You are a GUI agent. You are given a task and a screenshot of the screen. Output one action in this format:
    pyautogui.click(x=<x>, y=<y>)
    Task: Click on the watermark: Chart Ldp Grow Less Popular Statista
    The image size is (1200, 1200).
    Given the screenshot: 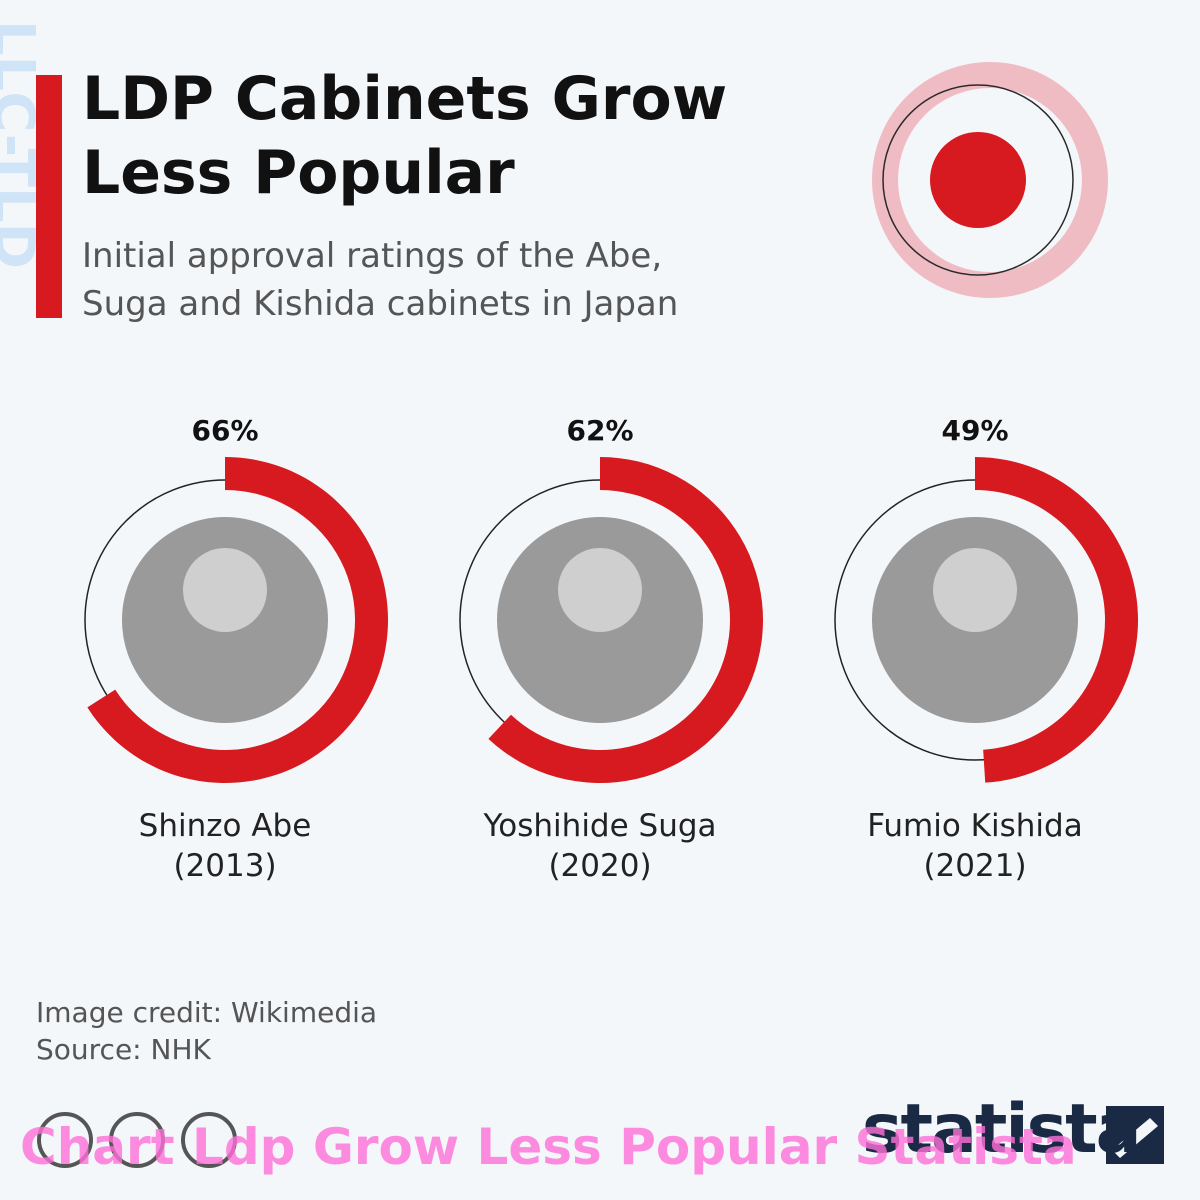 What is the action you would take?
    pyautogui.click(x=548, y=1147)
    